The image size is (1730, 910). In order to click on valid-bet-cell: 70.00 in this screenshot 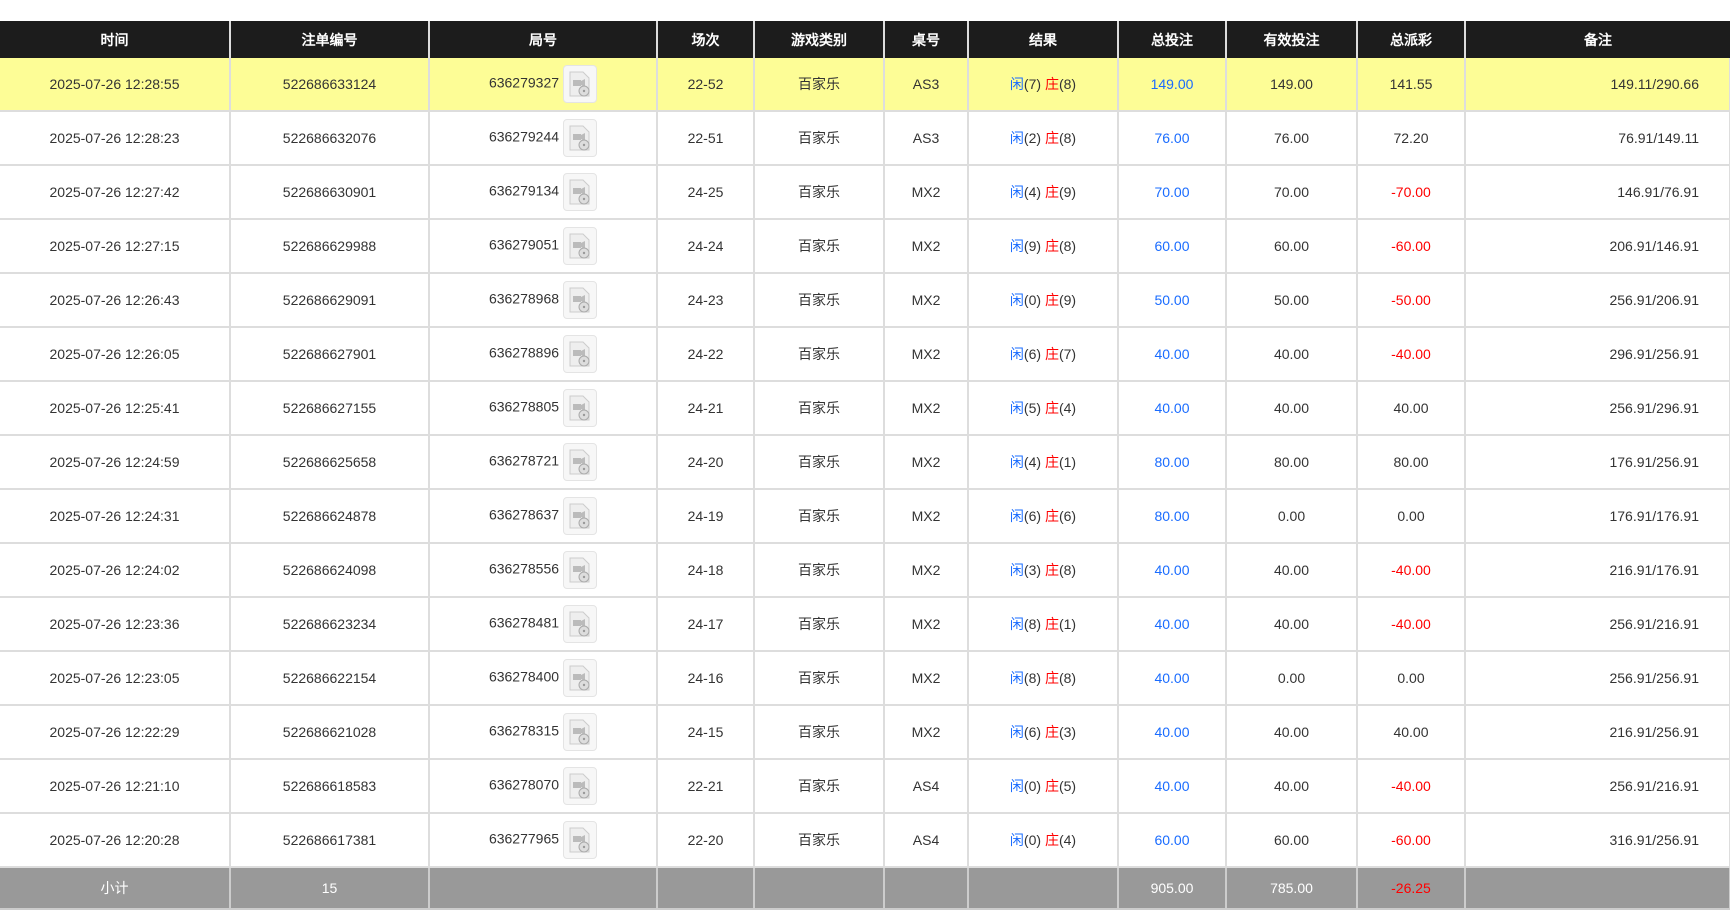, I will do `click(1291, 192)`.